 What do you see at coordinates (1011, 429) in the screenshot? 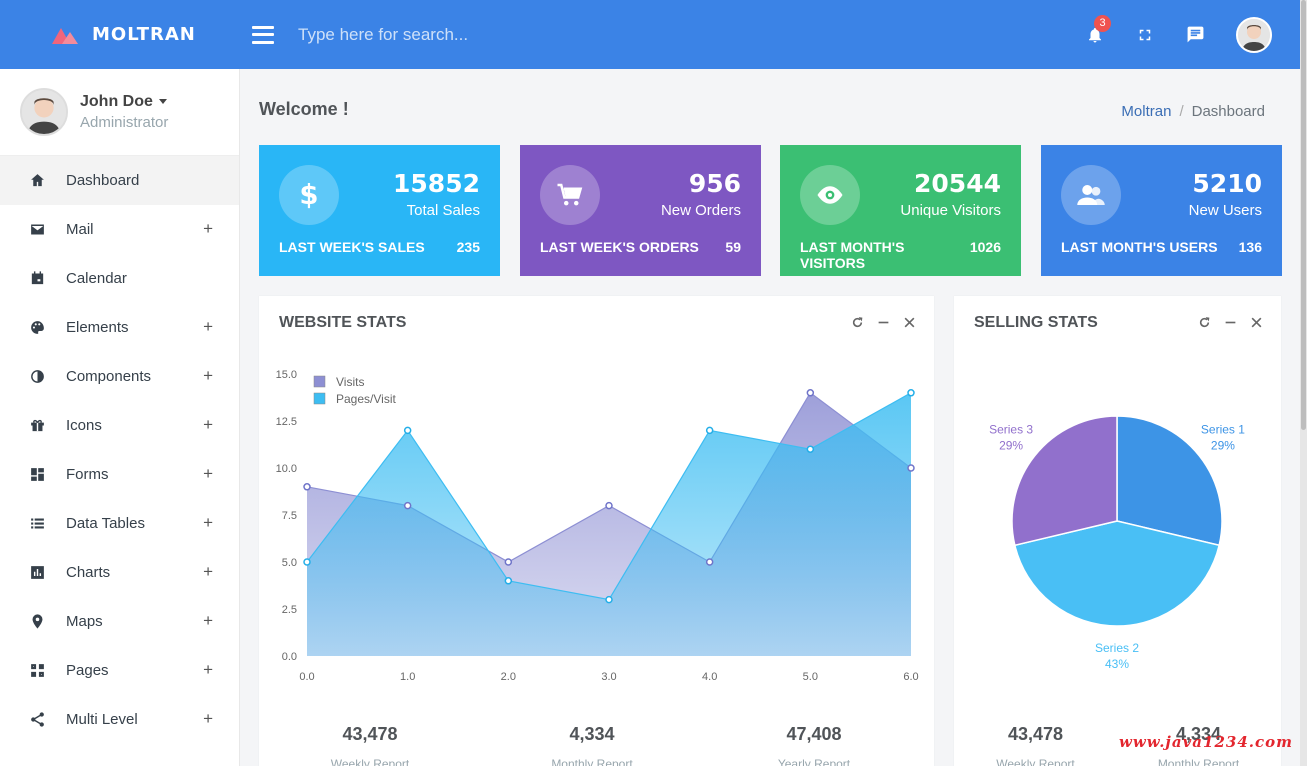
I see `pie-slice-label: Series 3` at bounding box center [1011, 429].